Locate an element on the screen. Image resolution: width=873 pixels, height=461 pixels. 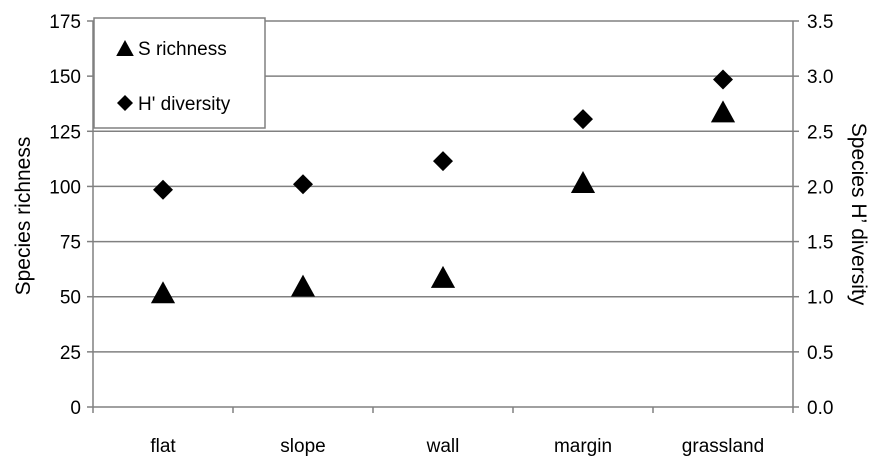
y-tick-label: 0 is located at coordinates (75, 408).